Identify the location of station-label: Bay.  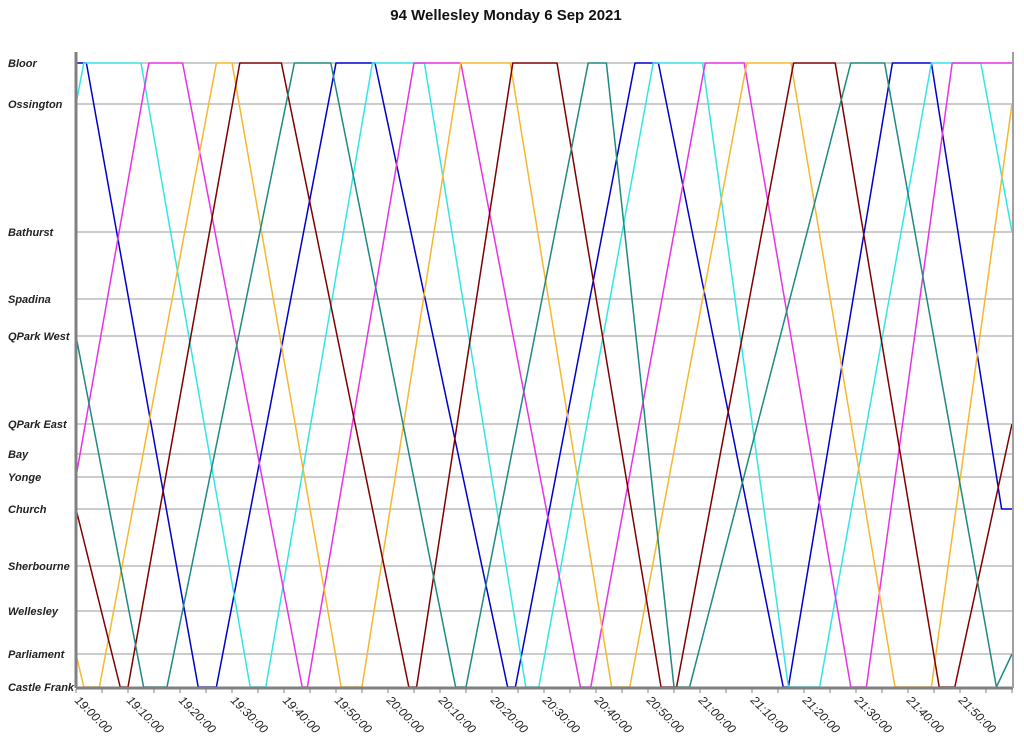
(18, 455).